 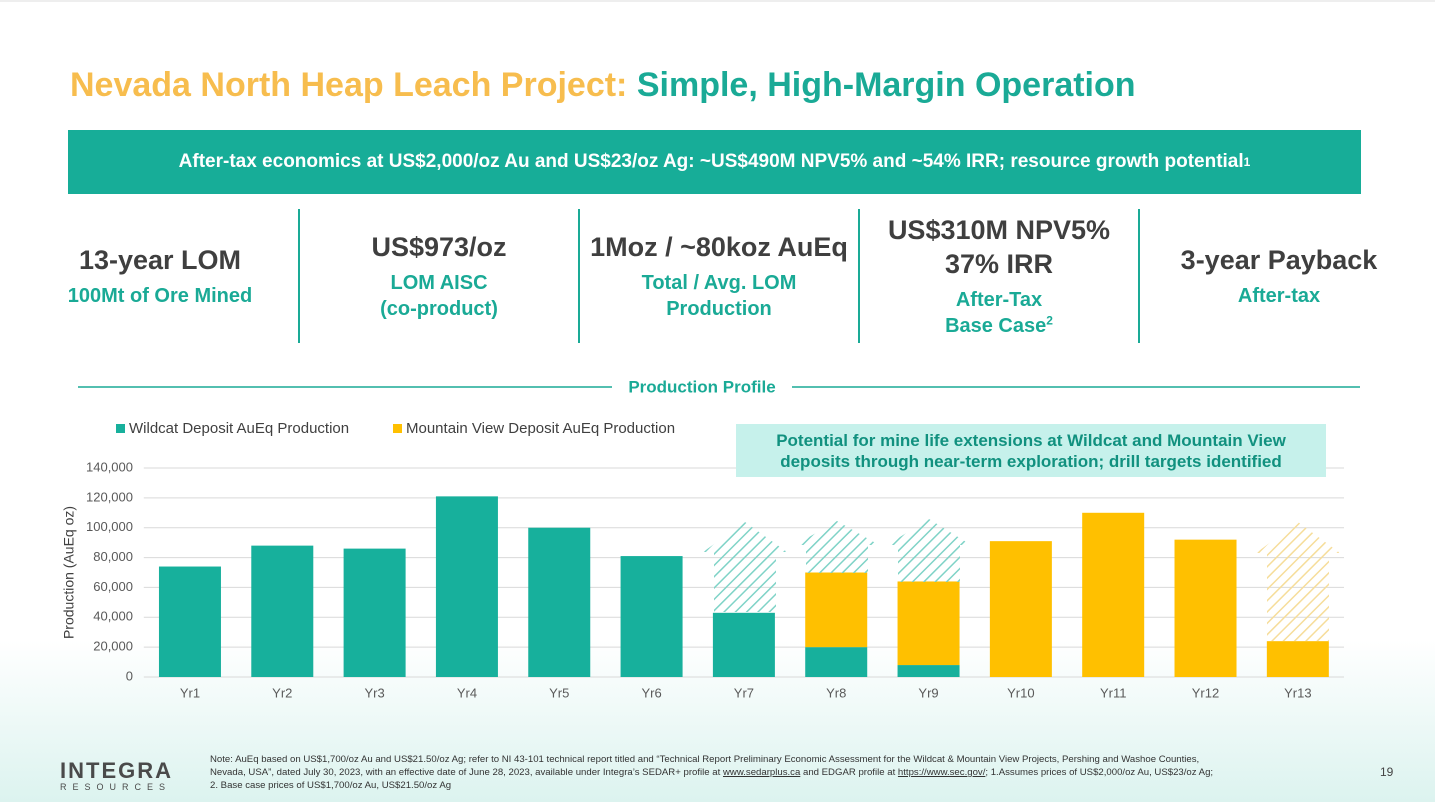 I want to click on y-tick-label: 60,000, so click(x=113, y=586).